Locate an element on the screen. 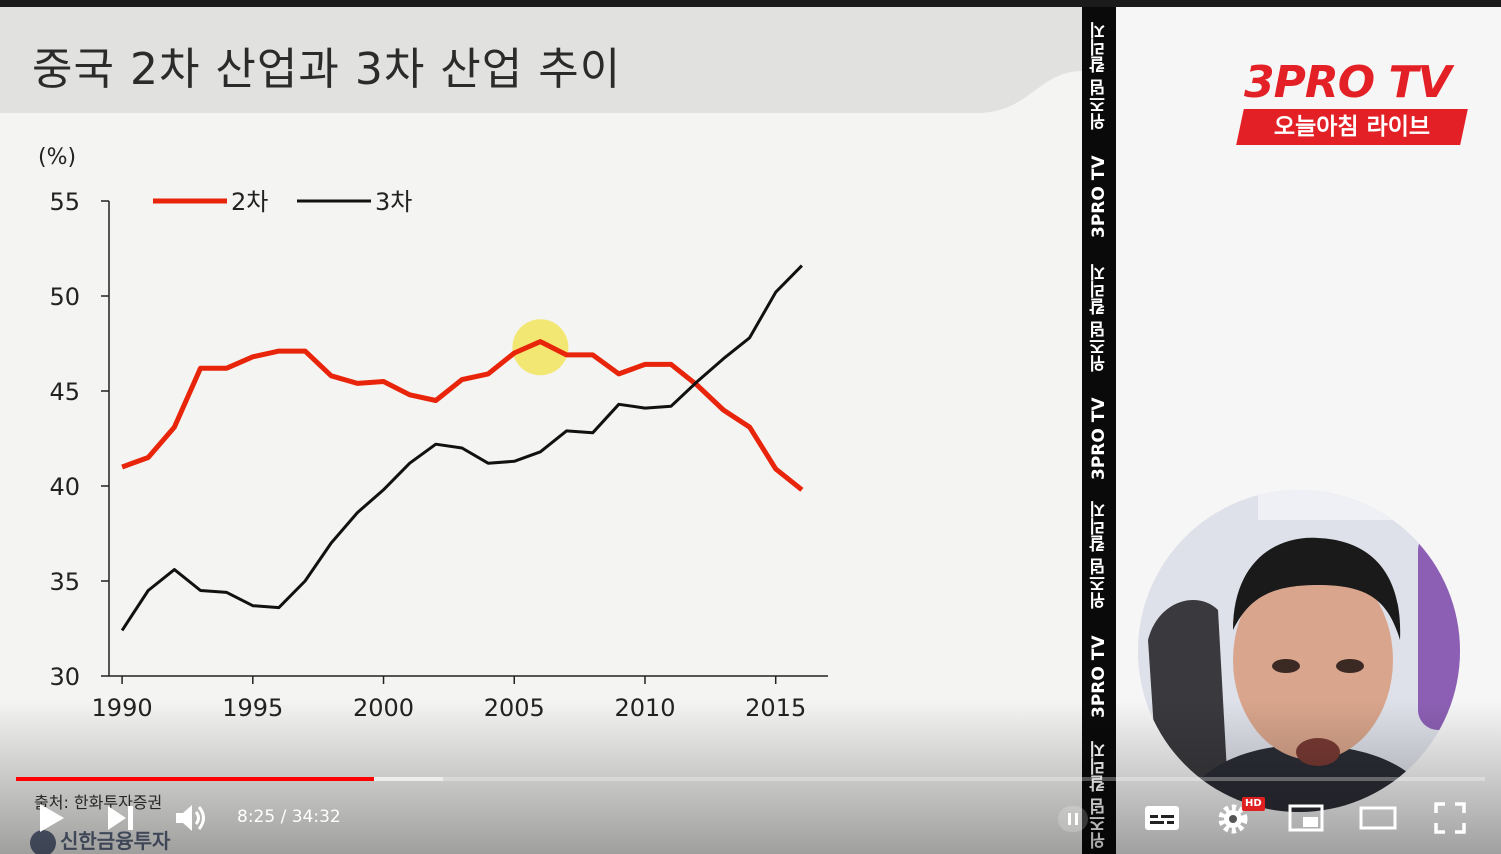 This screenshot has height=854, width=1501. x-tick-label: 2010 is located at coordinates (644, 708).